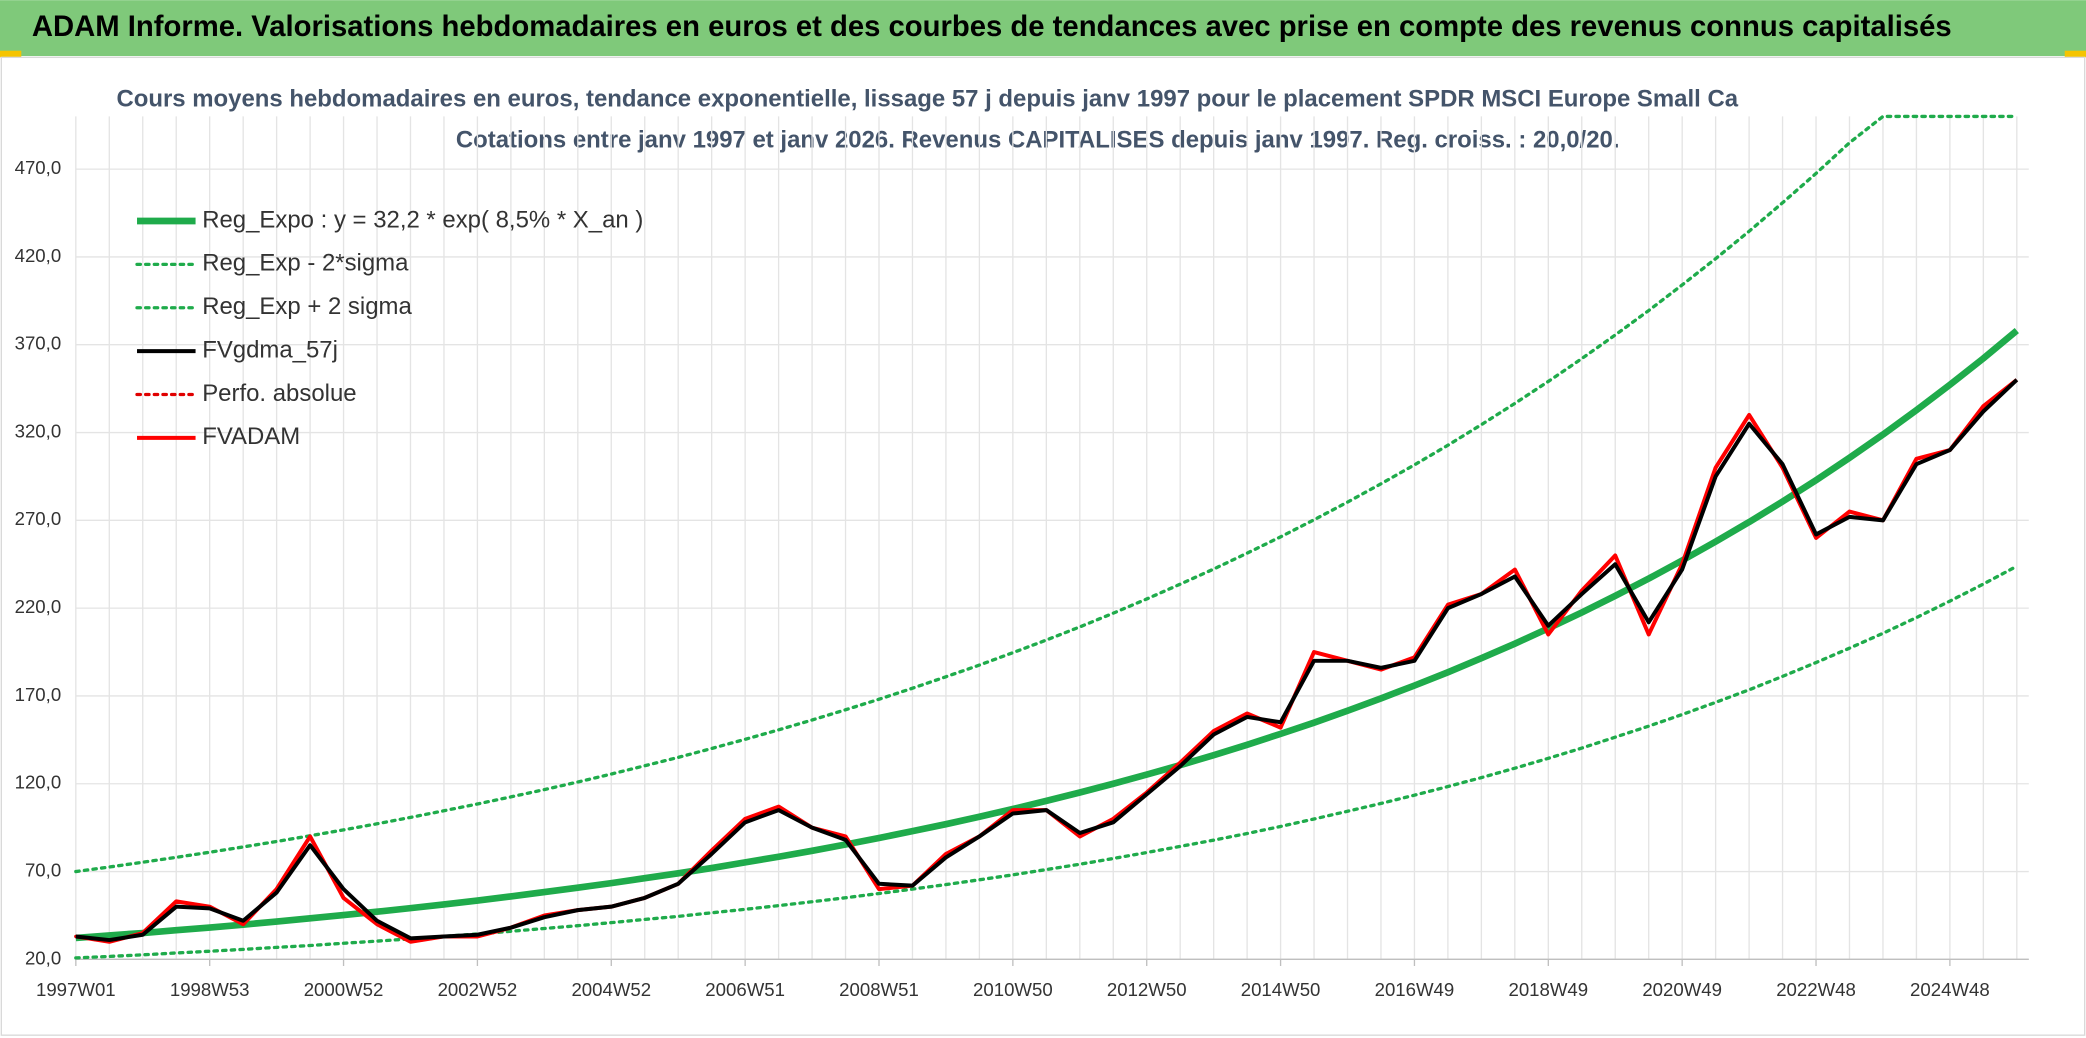  What do you see at coordinates (43, 869) in the screenshot?
I see `y-tick-label: 70,0` at bounding box center [43, 869].